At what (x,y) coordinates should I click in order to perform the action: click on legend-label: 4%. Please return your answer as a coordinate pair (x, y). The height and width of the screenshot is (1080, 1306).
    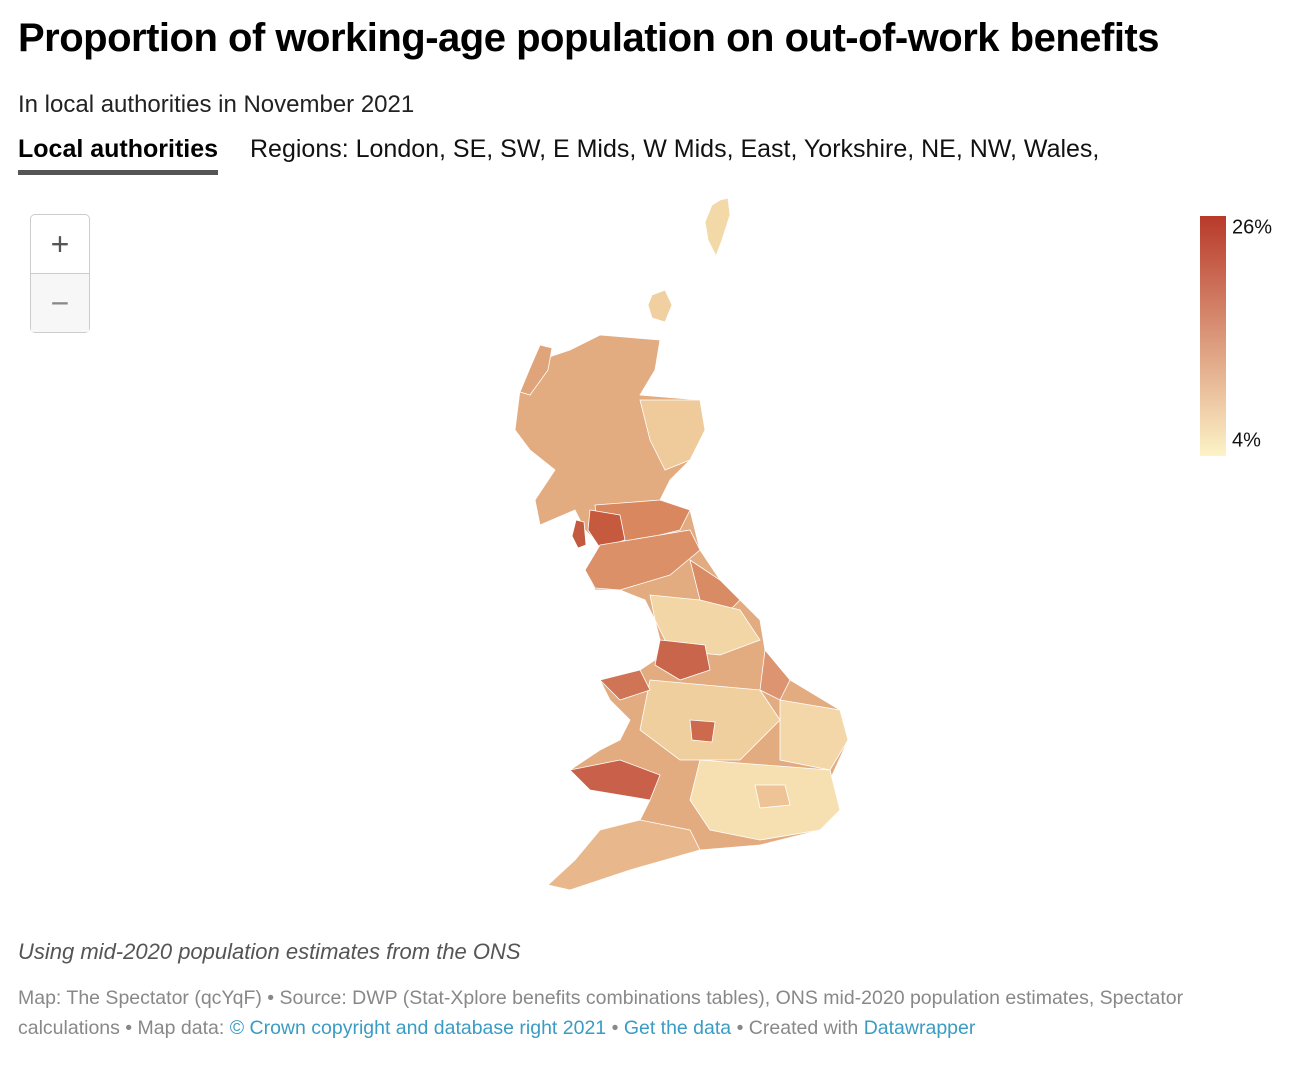
    Looking at the image, I should click on (1246, 440).